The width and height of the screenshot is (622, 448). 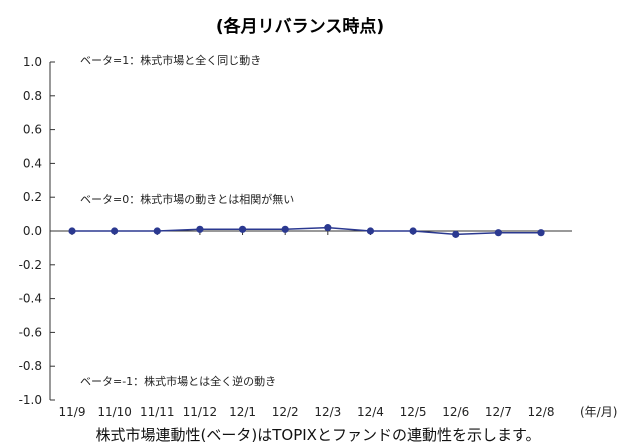 I want to click on y-tick-label: 0.2, so click(x=32, y=197).